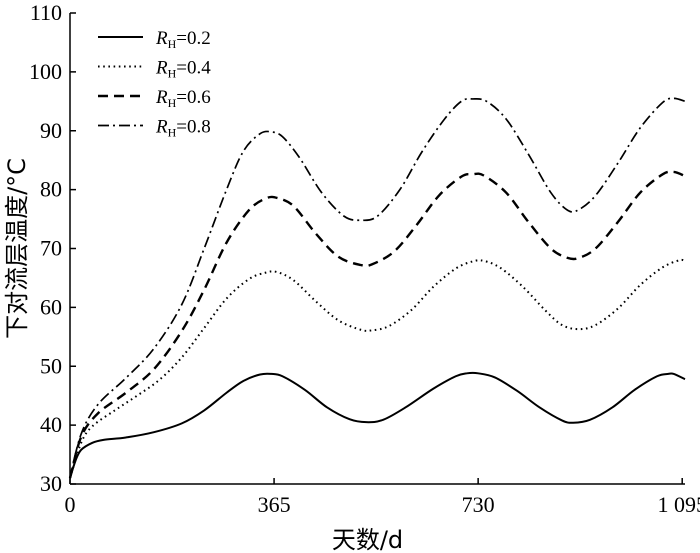 The width and height of the screenshot is (700, 553). I want to click on y-tick-label: 70, so click(51, 248).